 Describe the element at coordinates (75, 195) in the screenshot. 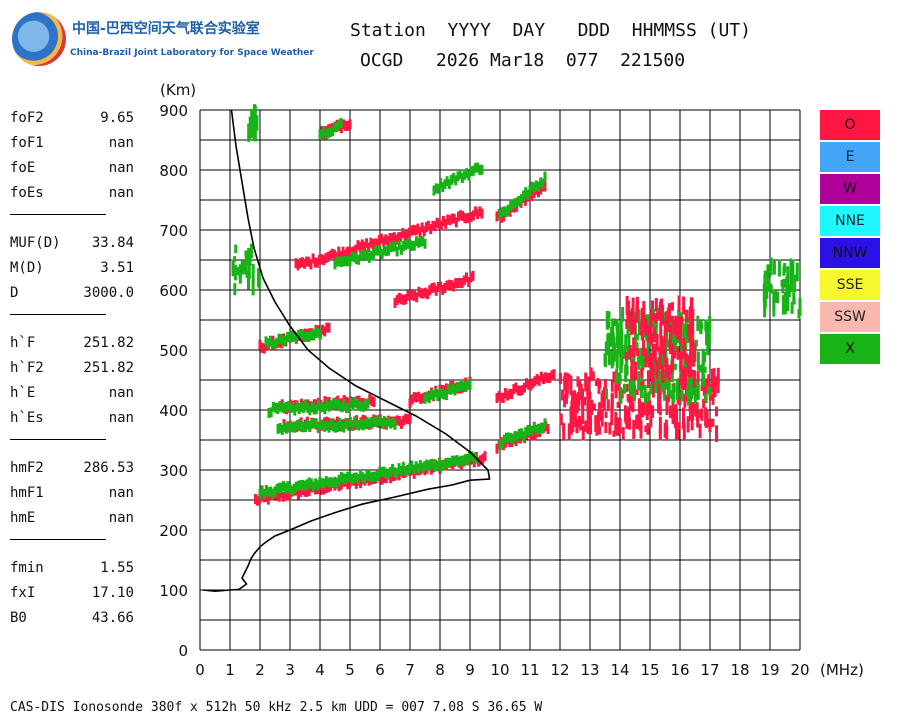

I see `param-row: foEs nan` at that location.